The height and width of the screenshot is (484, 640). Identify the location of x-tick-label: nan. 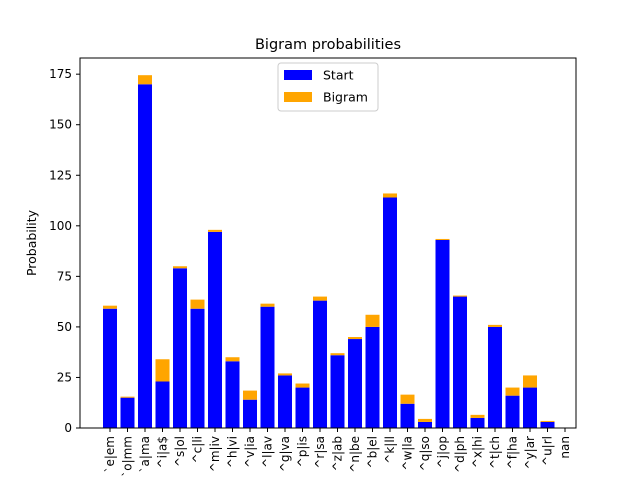
(565, 447).